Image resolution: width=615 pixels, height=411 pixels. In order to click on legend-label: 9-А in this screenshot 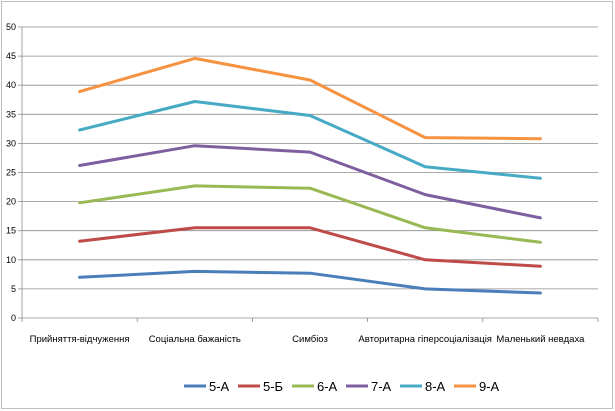, I will do `click(489, 386)`.